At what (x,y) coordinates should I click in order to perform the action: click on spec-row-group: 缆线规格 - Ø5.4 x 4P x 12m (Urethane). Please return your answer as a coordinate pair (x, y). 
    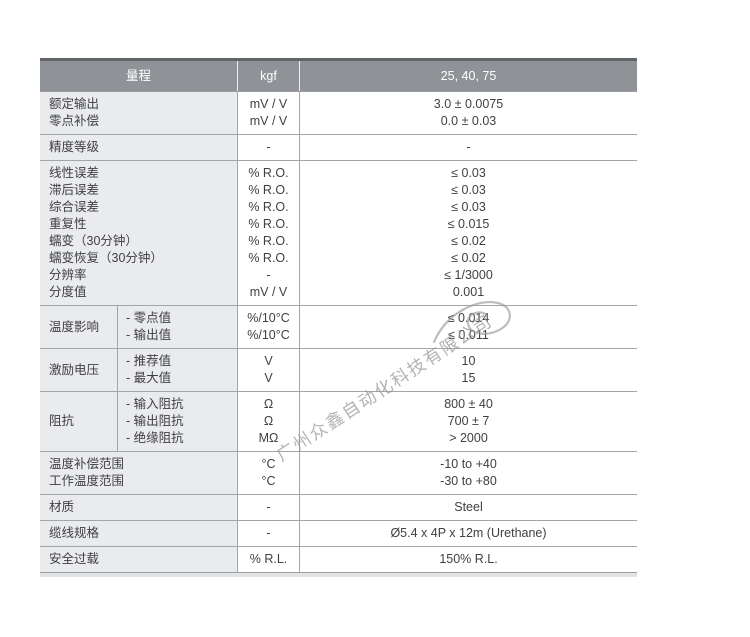
    Looking at the image, I should click on (338, 533).